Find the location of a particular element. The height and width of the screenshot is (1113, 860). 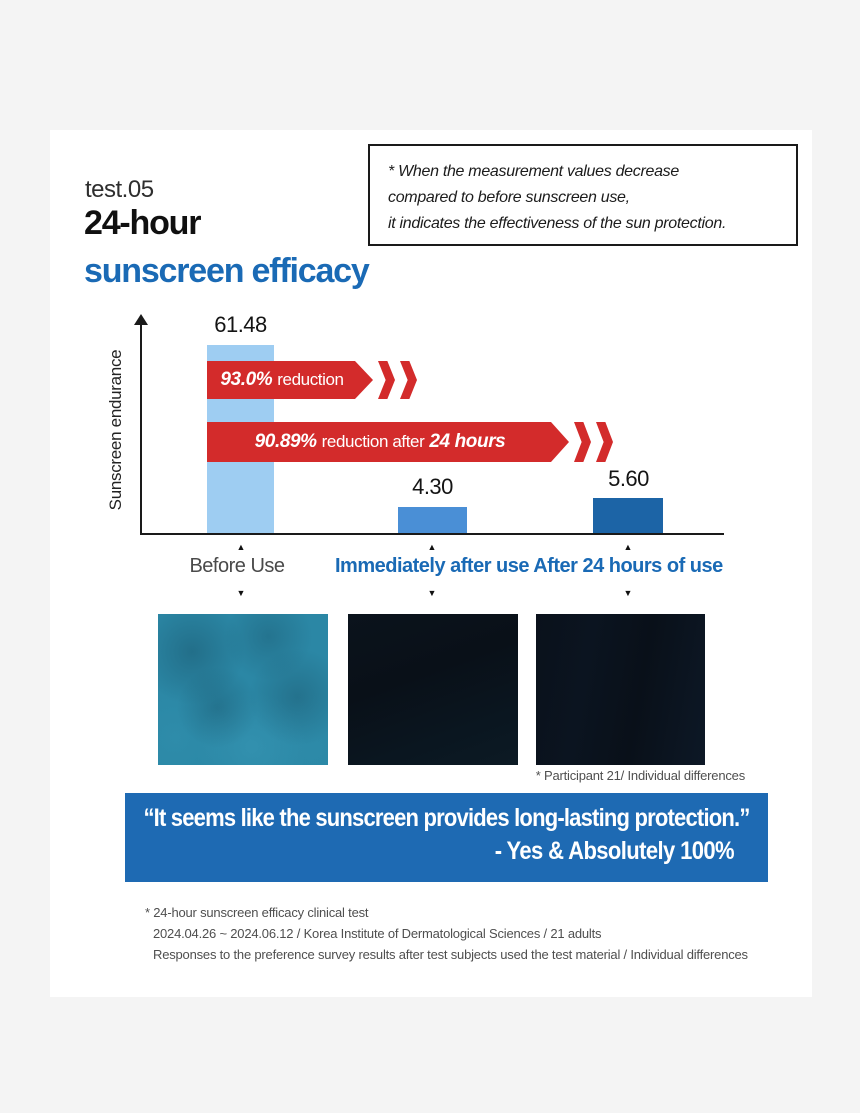

bar-value-after-24-hours: 5.60 is located at coordinates (628, 478).